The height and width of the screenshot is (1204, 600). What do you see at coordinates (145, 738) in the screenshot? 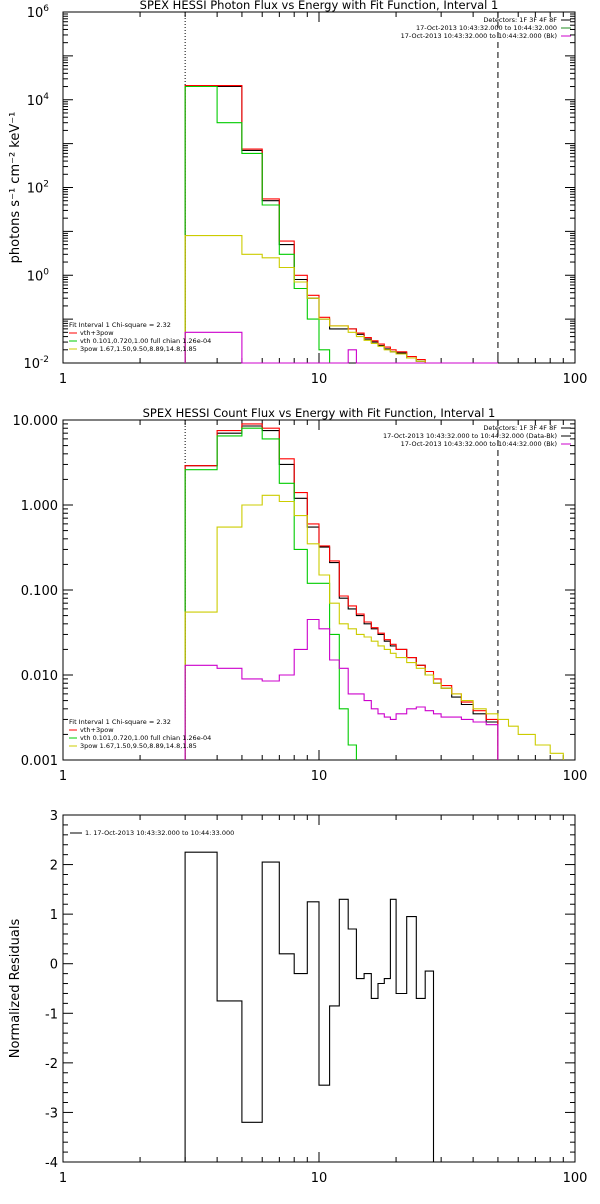
I see `panel-2-legend-bottom-left-3: vth 0.101,0.720,1.00 full chian 1.26e-04` at bounding box center [145, 738].